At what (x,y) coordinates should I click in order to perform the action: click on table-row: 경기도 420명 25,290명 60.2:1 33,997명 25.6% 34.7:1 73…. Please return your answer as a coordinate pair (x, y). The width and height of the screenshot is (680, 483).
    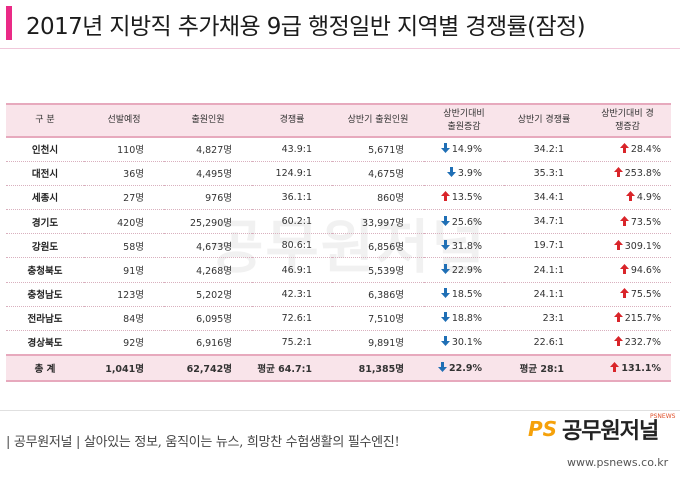
    Looking at the image, I should click on (338, 222).